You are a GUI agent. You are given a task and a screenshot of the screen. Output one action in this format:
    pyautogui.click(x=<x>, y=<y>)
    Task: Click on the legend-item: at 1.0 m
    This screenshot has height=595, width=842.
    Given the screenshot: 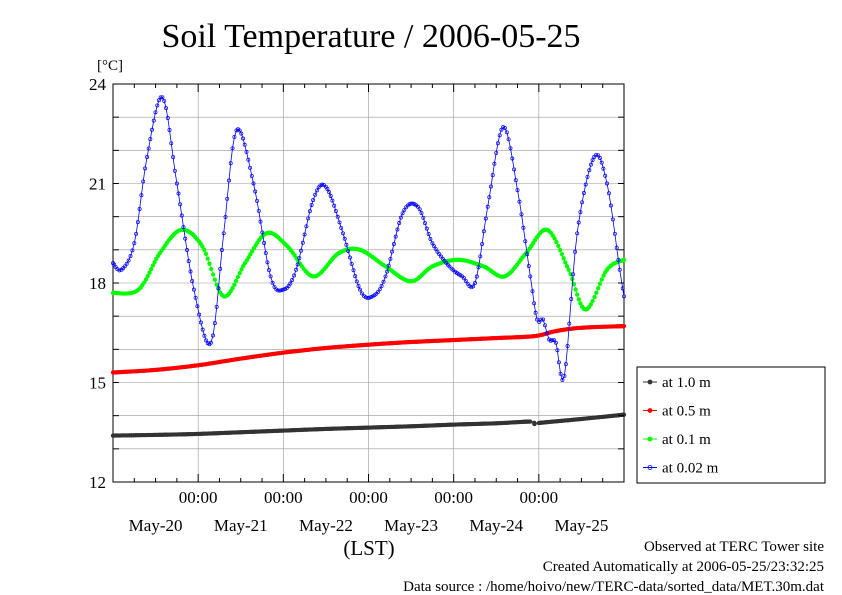 What is the action you would take?
    pyautogui.click(x=677, y=383)
    